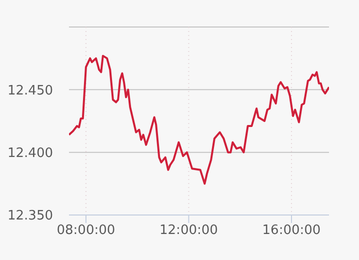 The height and width of the screenshot is (260, 359). Describe the element at coordinates (30, 90) in the screenshot. I see `y-tick-label: 12.450` at that location.